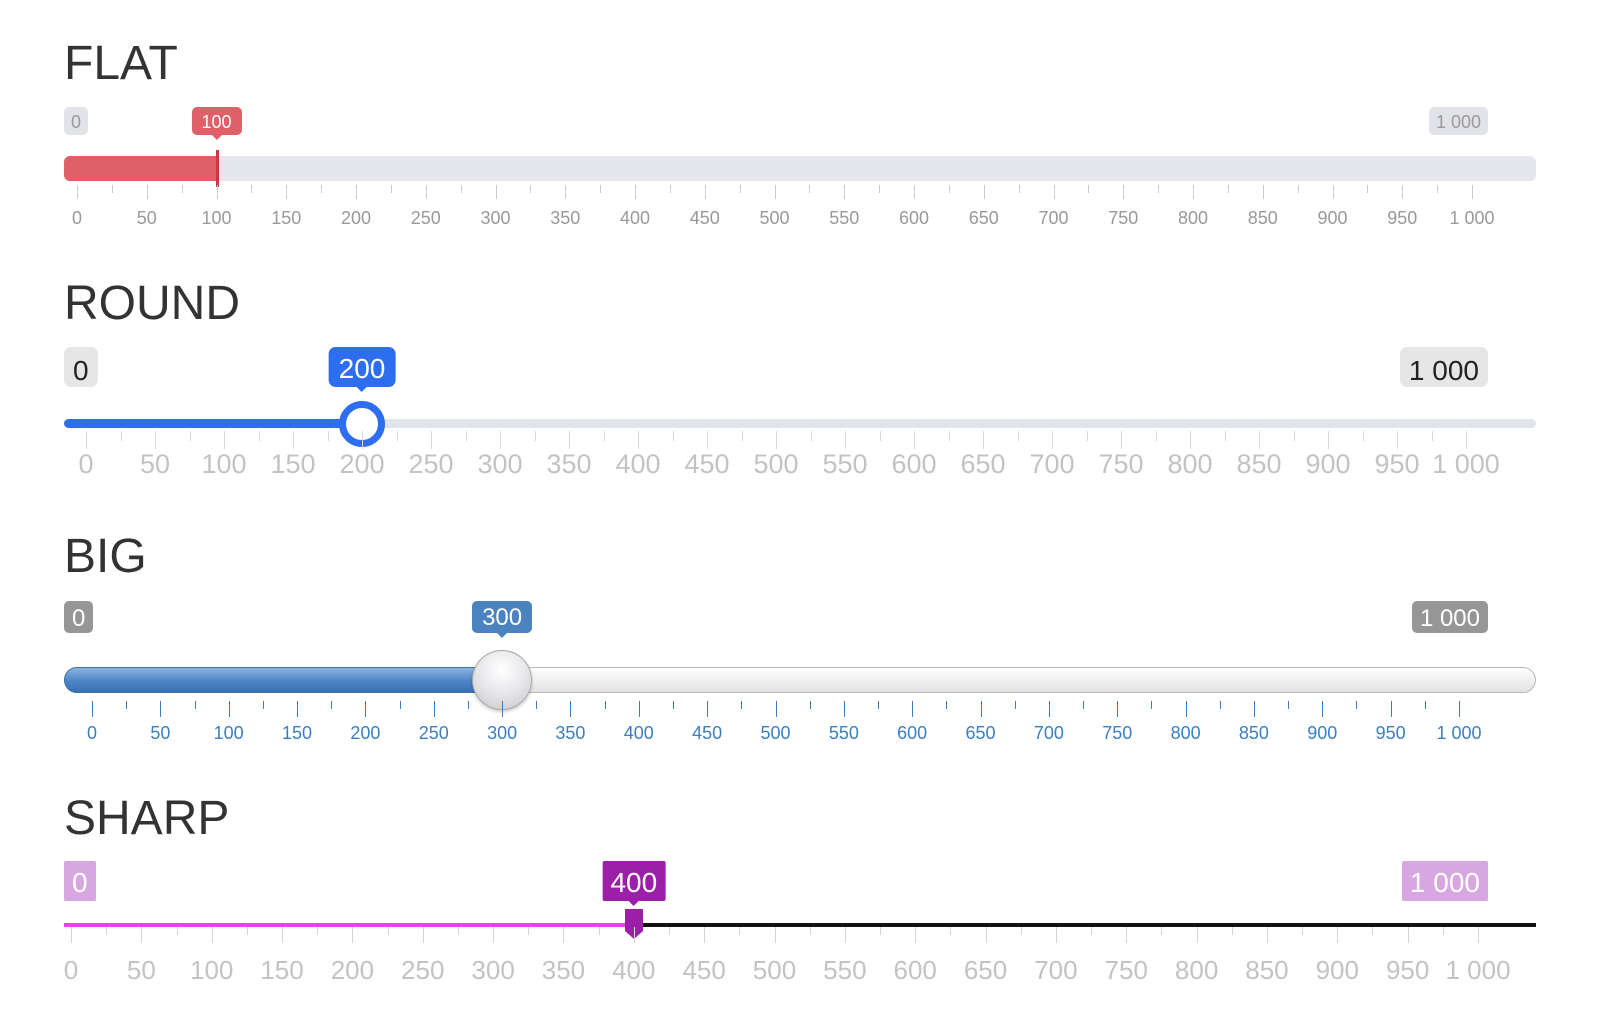  Describe the element at coordinates (211, 970) in the screenshot. I see `sharp-tick-label: 100` at that location.